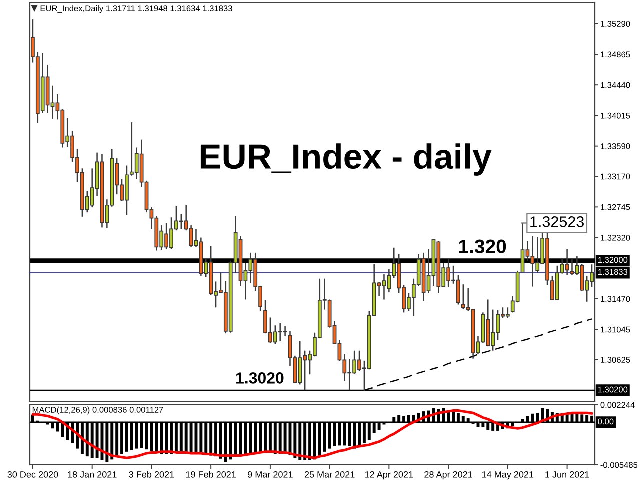  I want to click on y-tick-label: 1.34015, so click(615, 115).